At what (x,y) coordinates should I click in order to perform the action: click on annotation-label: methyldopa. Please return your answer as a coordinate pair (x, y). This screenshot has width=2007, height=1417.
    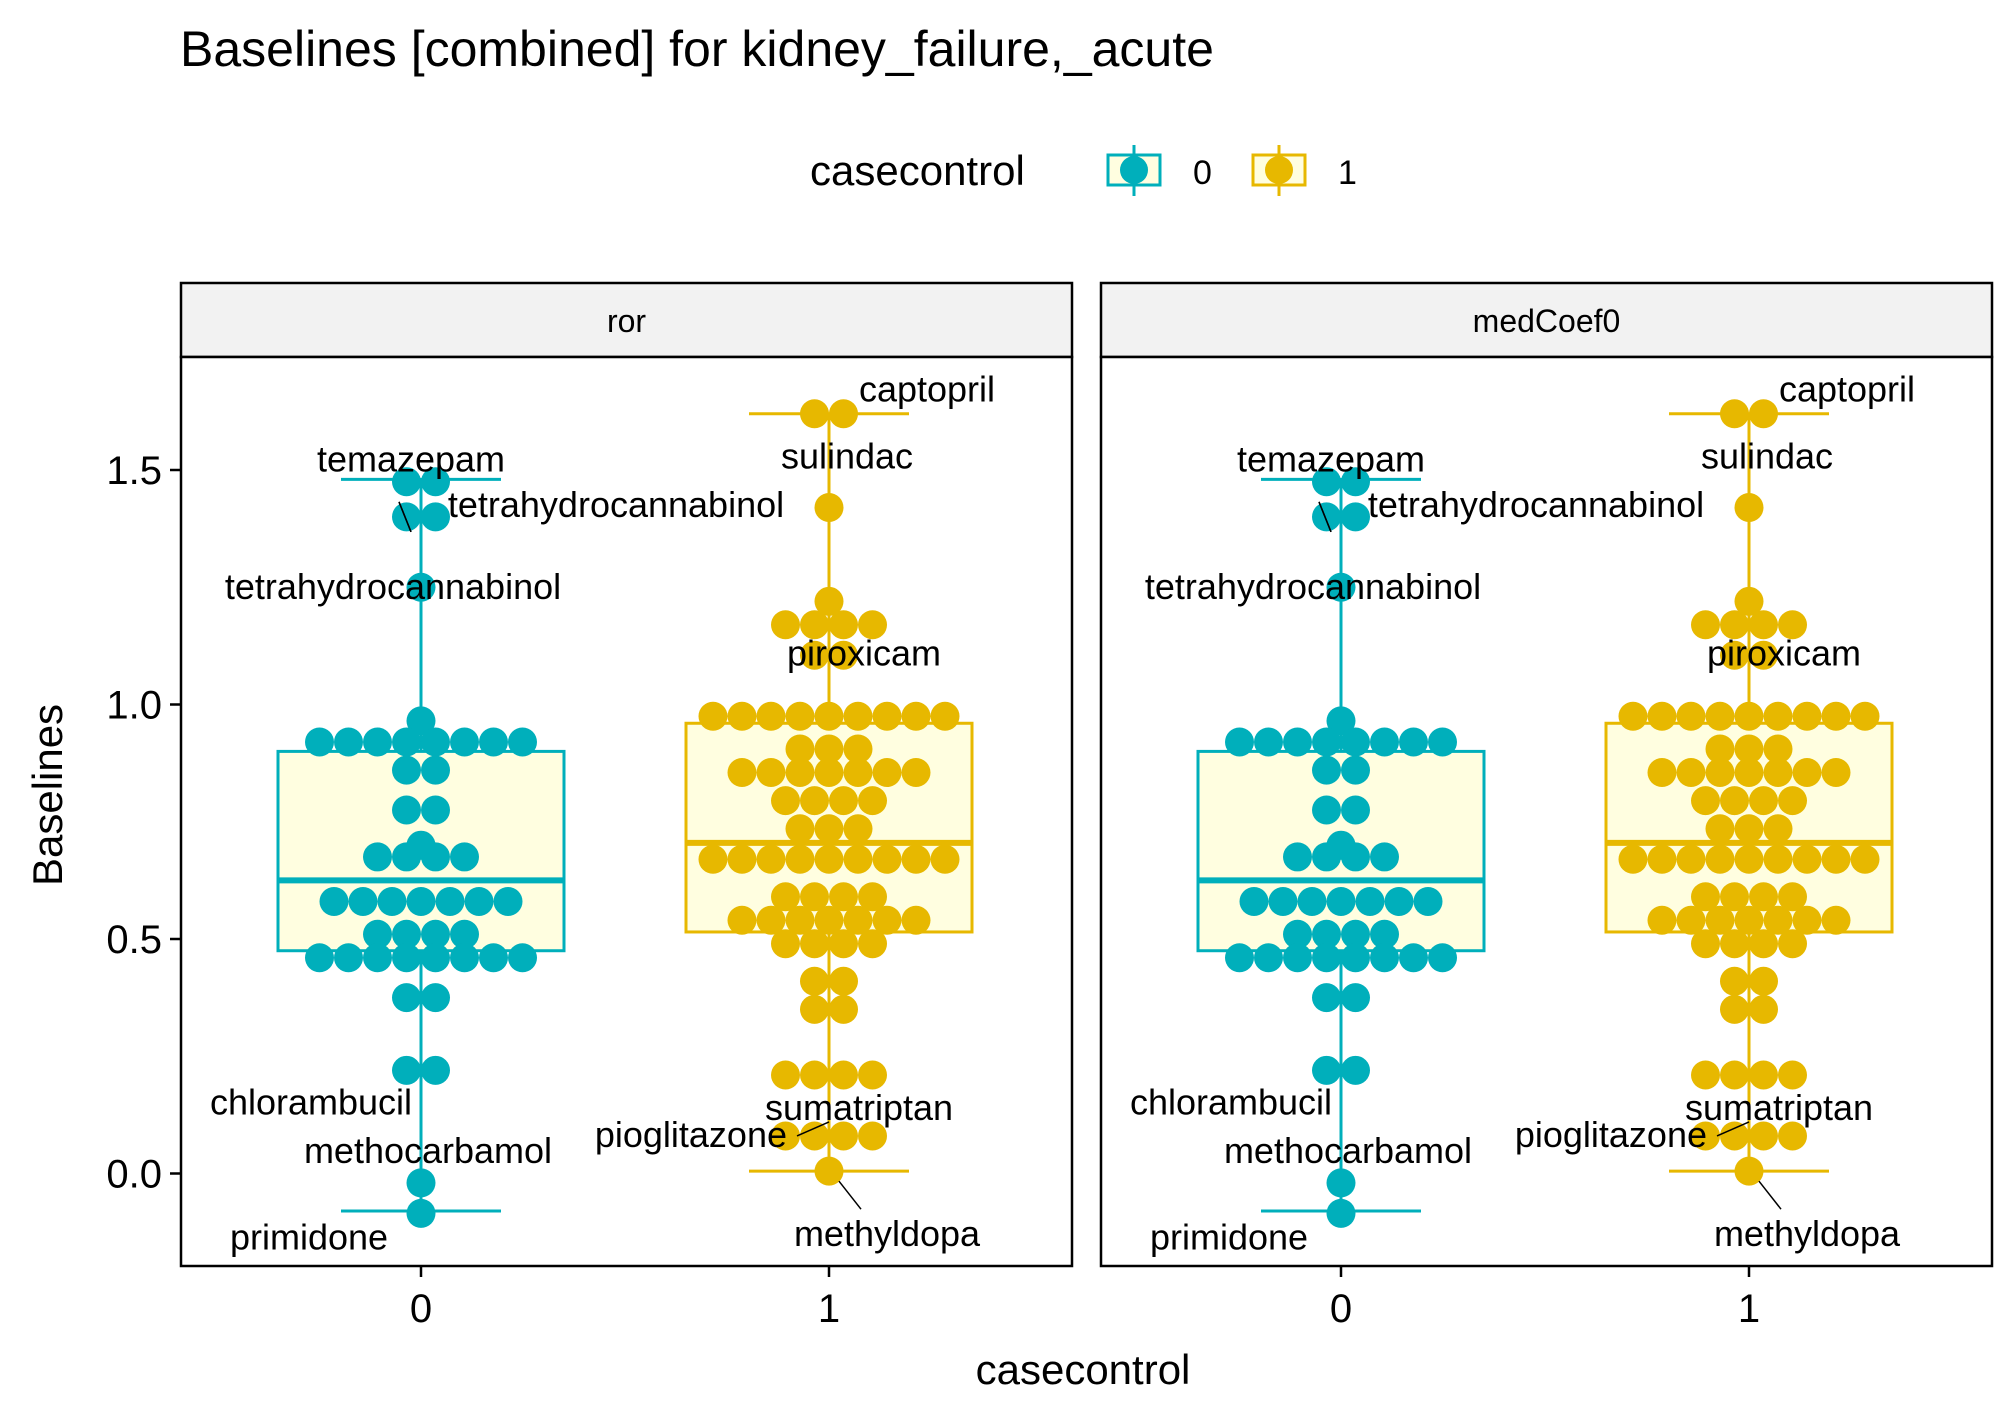
    Looking at the image, I should click on (1807, 1233).